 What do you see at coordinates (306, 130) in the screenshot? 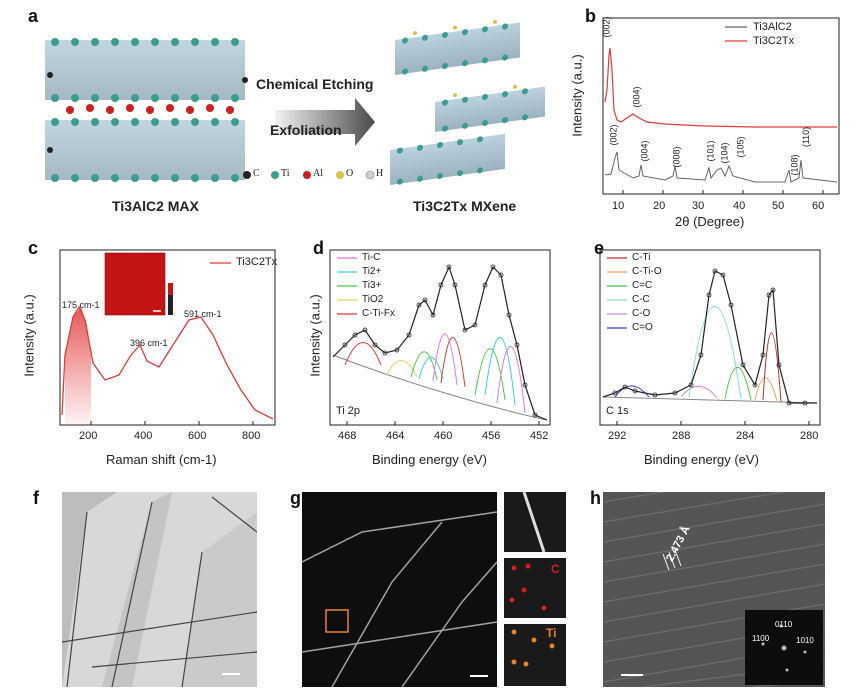
I see `process-step-exfoliation: Exfoliation` at bounding box center [306, 130].